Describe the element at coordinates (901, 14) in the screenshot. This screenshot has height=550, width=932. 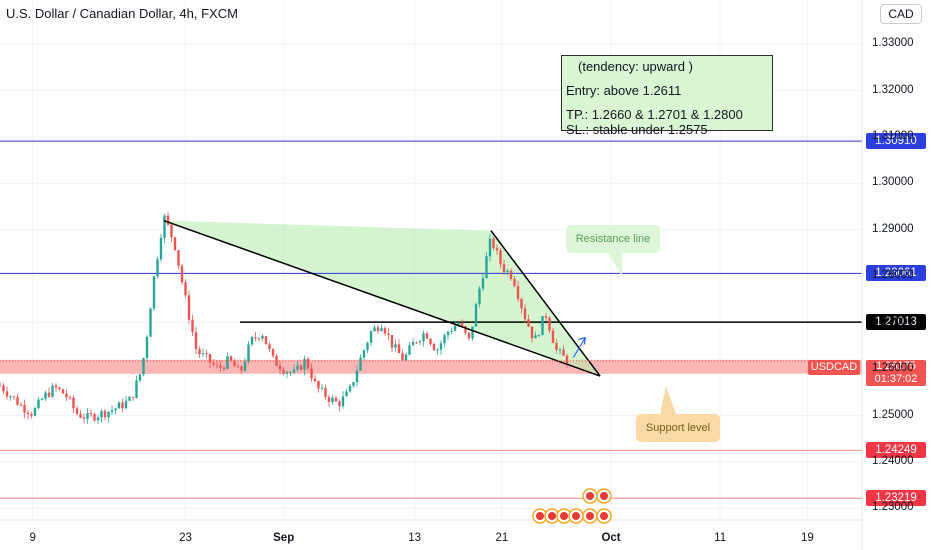
I see `currency-badge: CAD` at that location.